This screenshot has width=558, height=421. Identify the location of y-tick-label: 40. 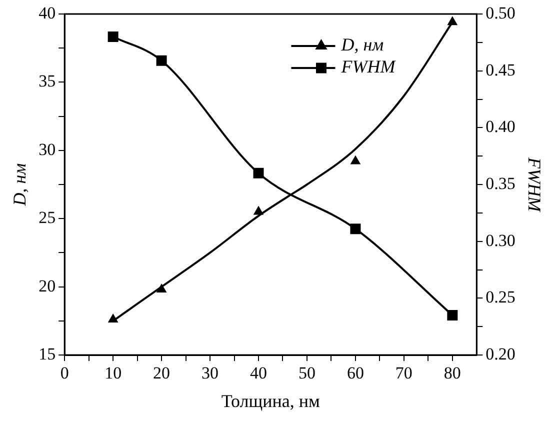
(47, 12).